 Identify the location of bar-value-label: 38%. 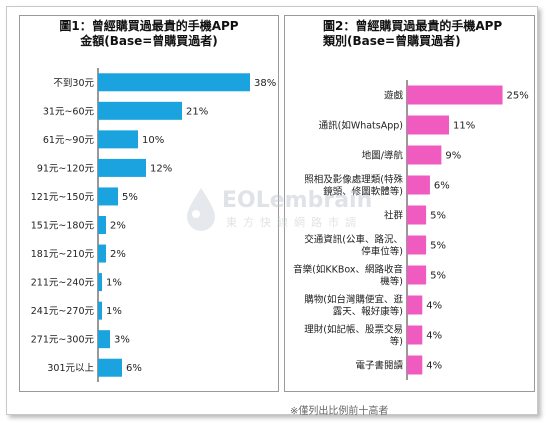
(265, 83).